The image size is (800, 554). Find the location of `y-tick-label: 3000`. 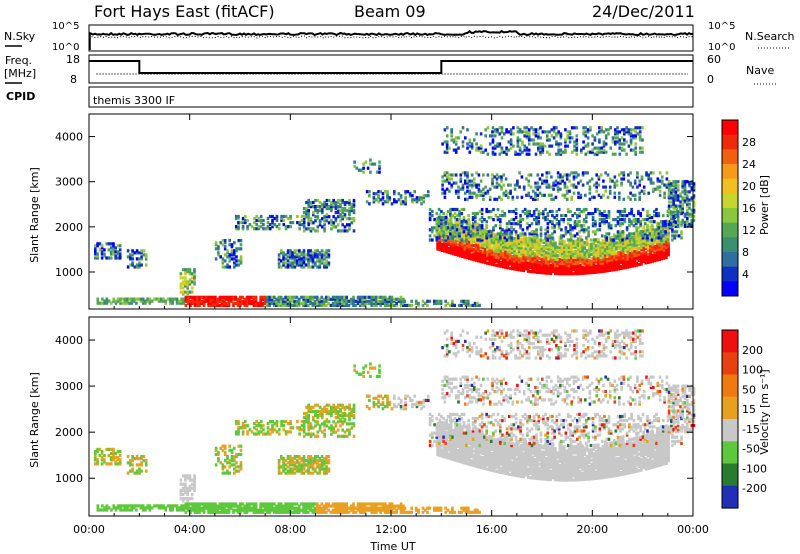

y-tick-label: 3000 is located at coordinates (69, 182).